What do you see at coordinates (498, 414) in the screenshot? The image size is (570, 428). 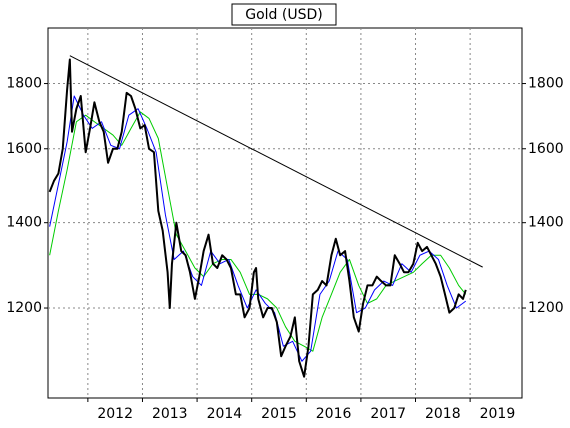 I see `x-tick-label: 2019` at bounding box center [498, 414].